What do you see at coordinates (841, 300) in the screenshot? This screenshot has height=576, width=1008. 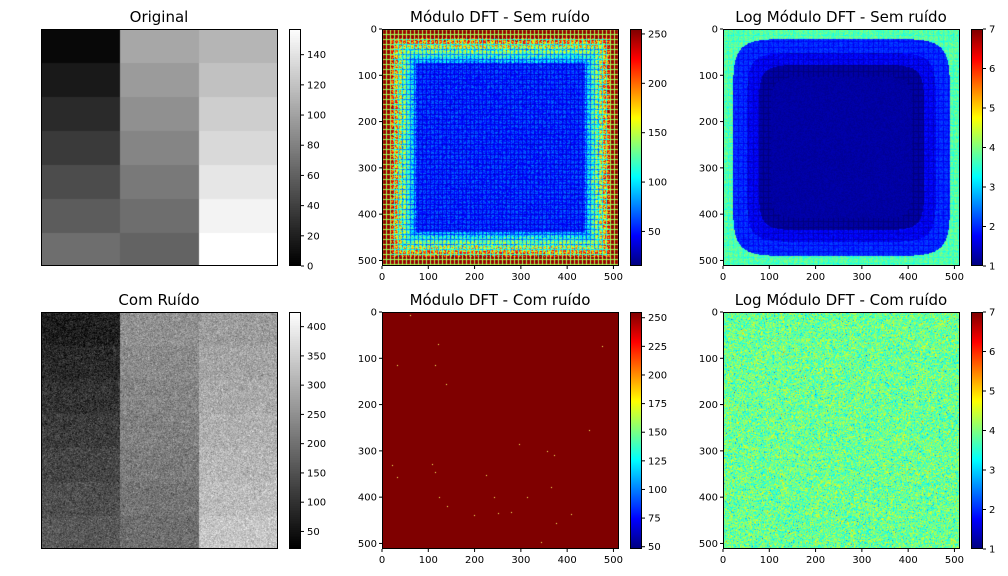 I see `panel-title: Log Módulo DFT - Com ruído` at bounding box center [841, 300].